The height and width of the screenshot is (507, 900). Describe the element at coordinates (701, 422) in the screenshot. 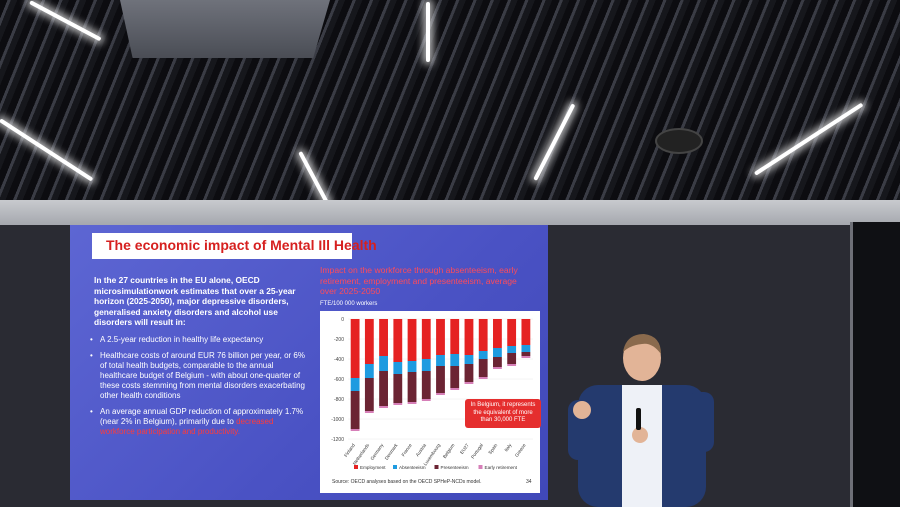

I see `presenter-right-arm` at that location.